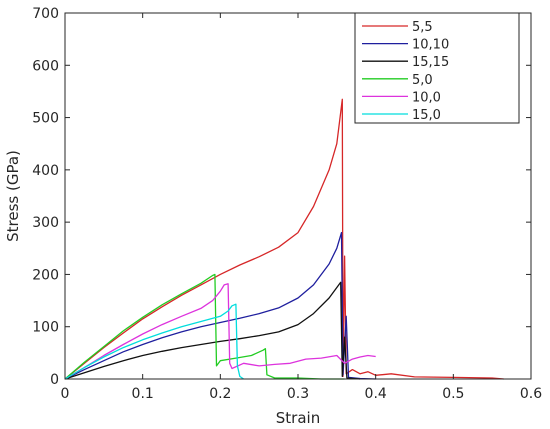 This screenshot has width=550, height=429. Describe the element at coordinates (45, 275) in the screenshot. I see `y-tick-label-2: 200` at that location.